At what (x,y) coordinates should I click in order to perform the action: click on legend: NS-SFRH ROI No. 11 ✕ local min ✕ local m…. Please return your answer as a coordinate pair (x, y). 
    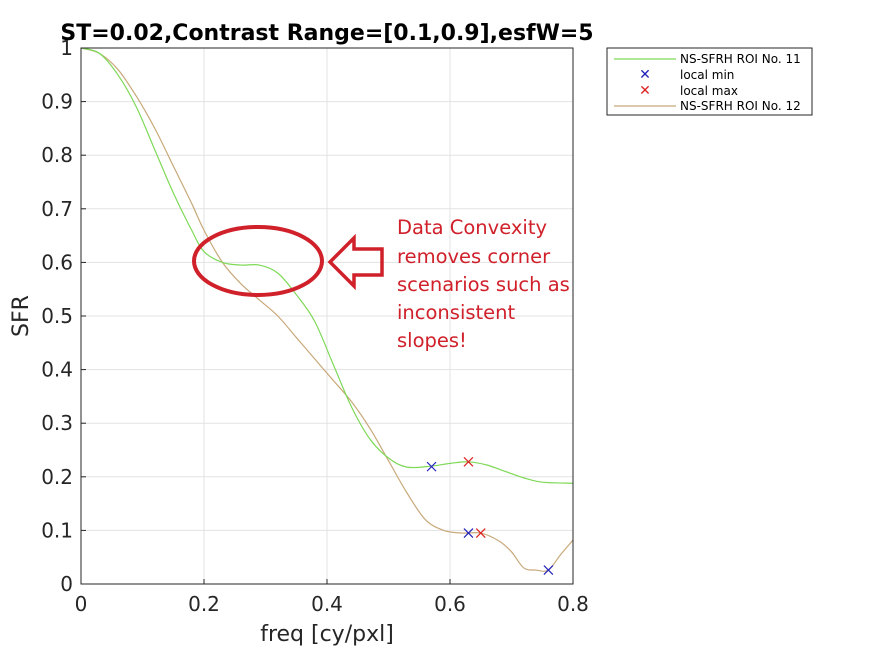
    Looking at the image, I should click on (709, 81).